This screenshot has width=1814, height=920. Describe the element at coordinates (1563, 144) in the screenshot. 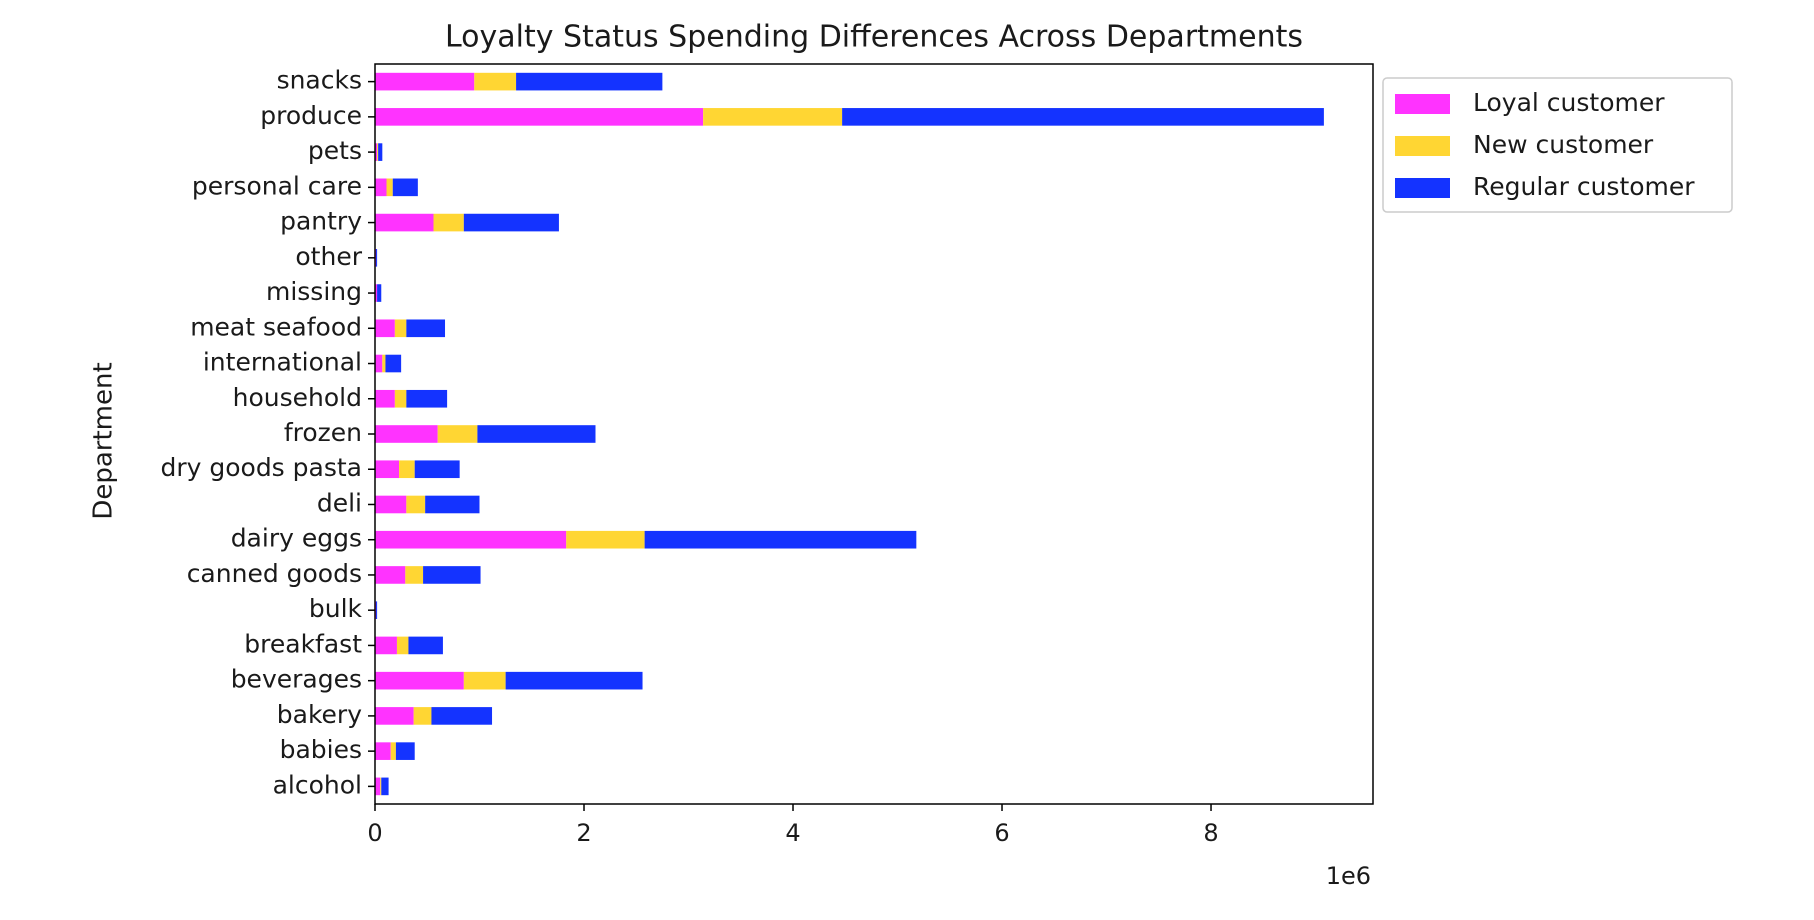

I see `legend-label: New customer` at that location.